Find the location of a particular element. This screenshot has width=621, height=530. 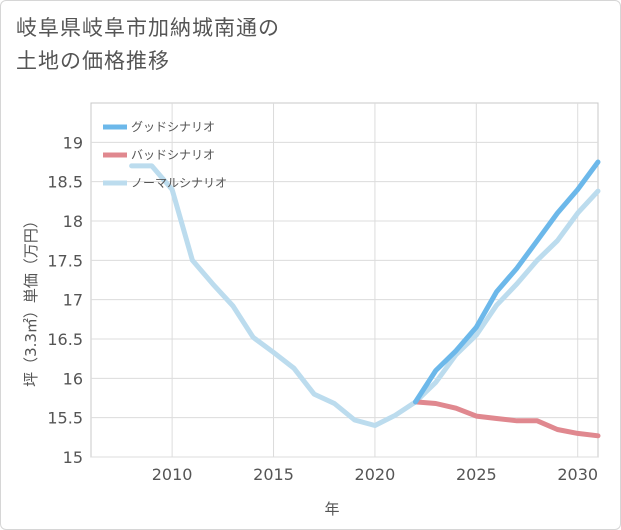

y-tick-labels: 15 15.5 16 16.5 17 17.5 18 18.5 19 is located at coordinates (65, 300).